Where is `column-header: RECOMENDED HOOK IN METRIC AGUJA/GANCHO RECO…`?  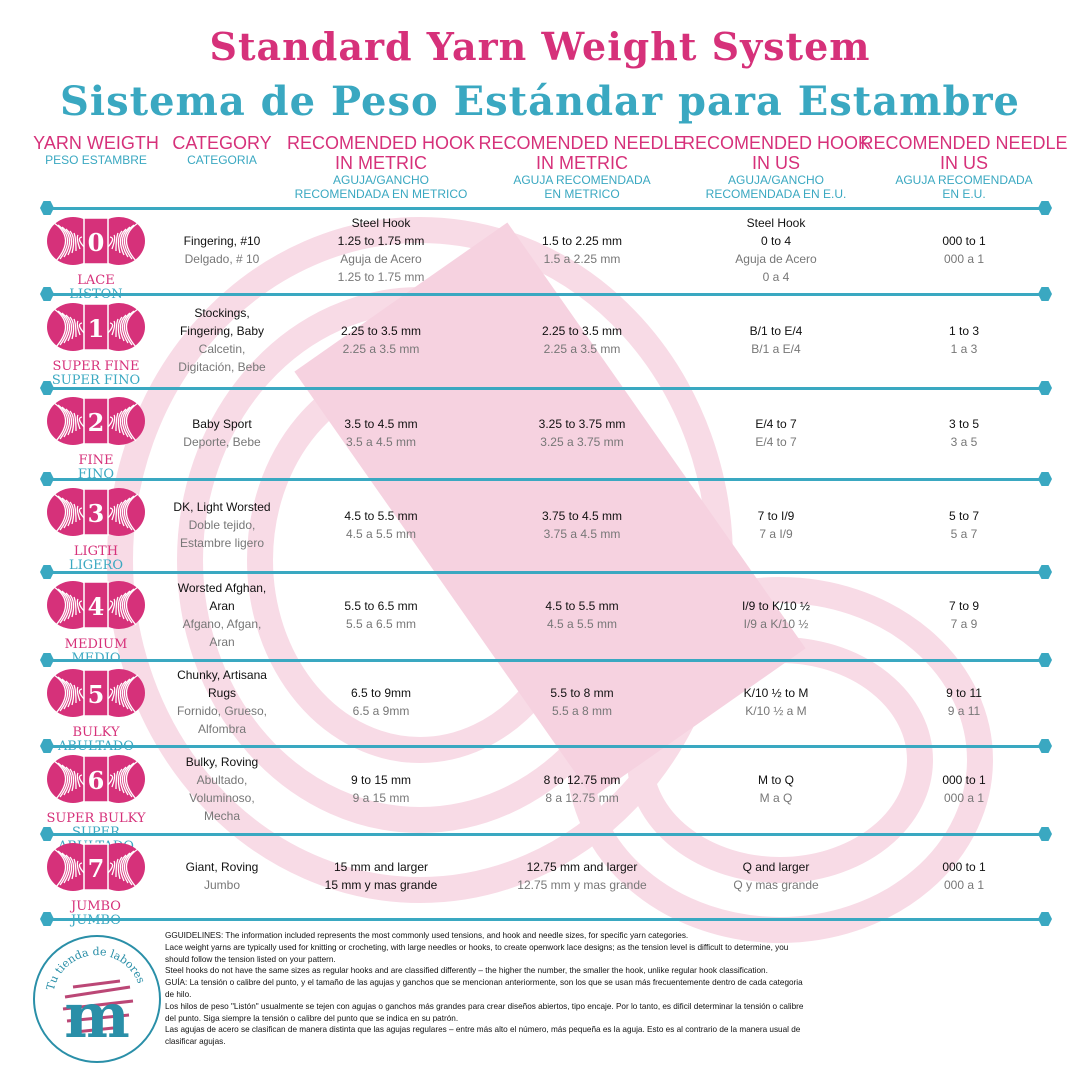
column-header: RECOMENDED HOOK IN METRIC AGUJA/GANCHO RECO… is located at coordinates (381, 167).